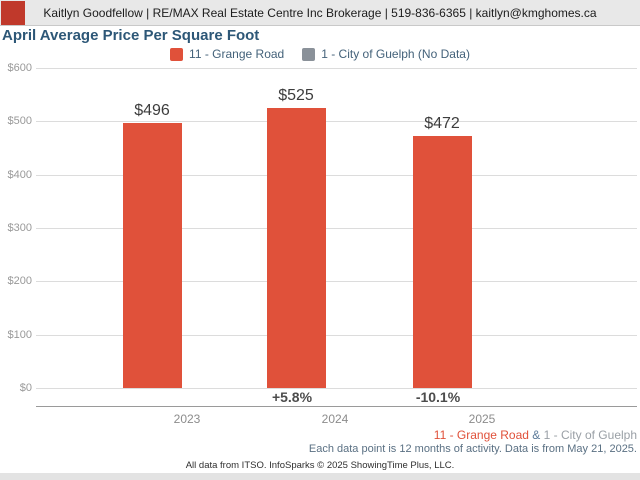 Image resolution: width=640 pixels, height=480 pixels. What do you see at coordinates (442, 262) in the screenshot?
I see `bar-2025` at bounding box center [442, 262].